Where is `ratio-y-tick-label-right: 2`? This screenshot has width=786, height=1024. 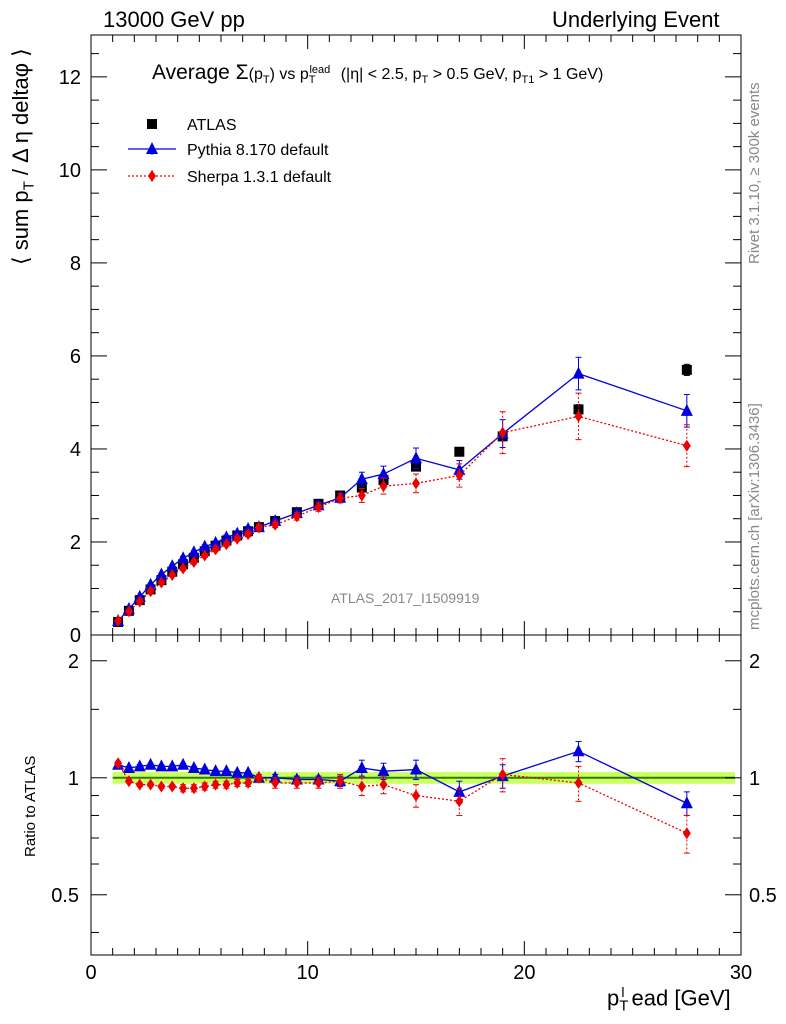 ratio-y-tick-label-right: 2 is located at coordinates (754, 662).